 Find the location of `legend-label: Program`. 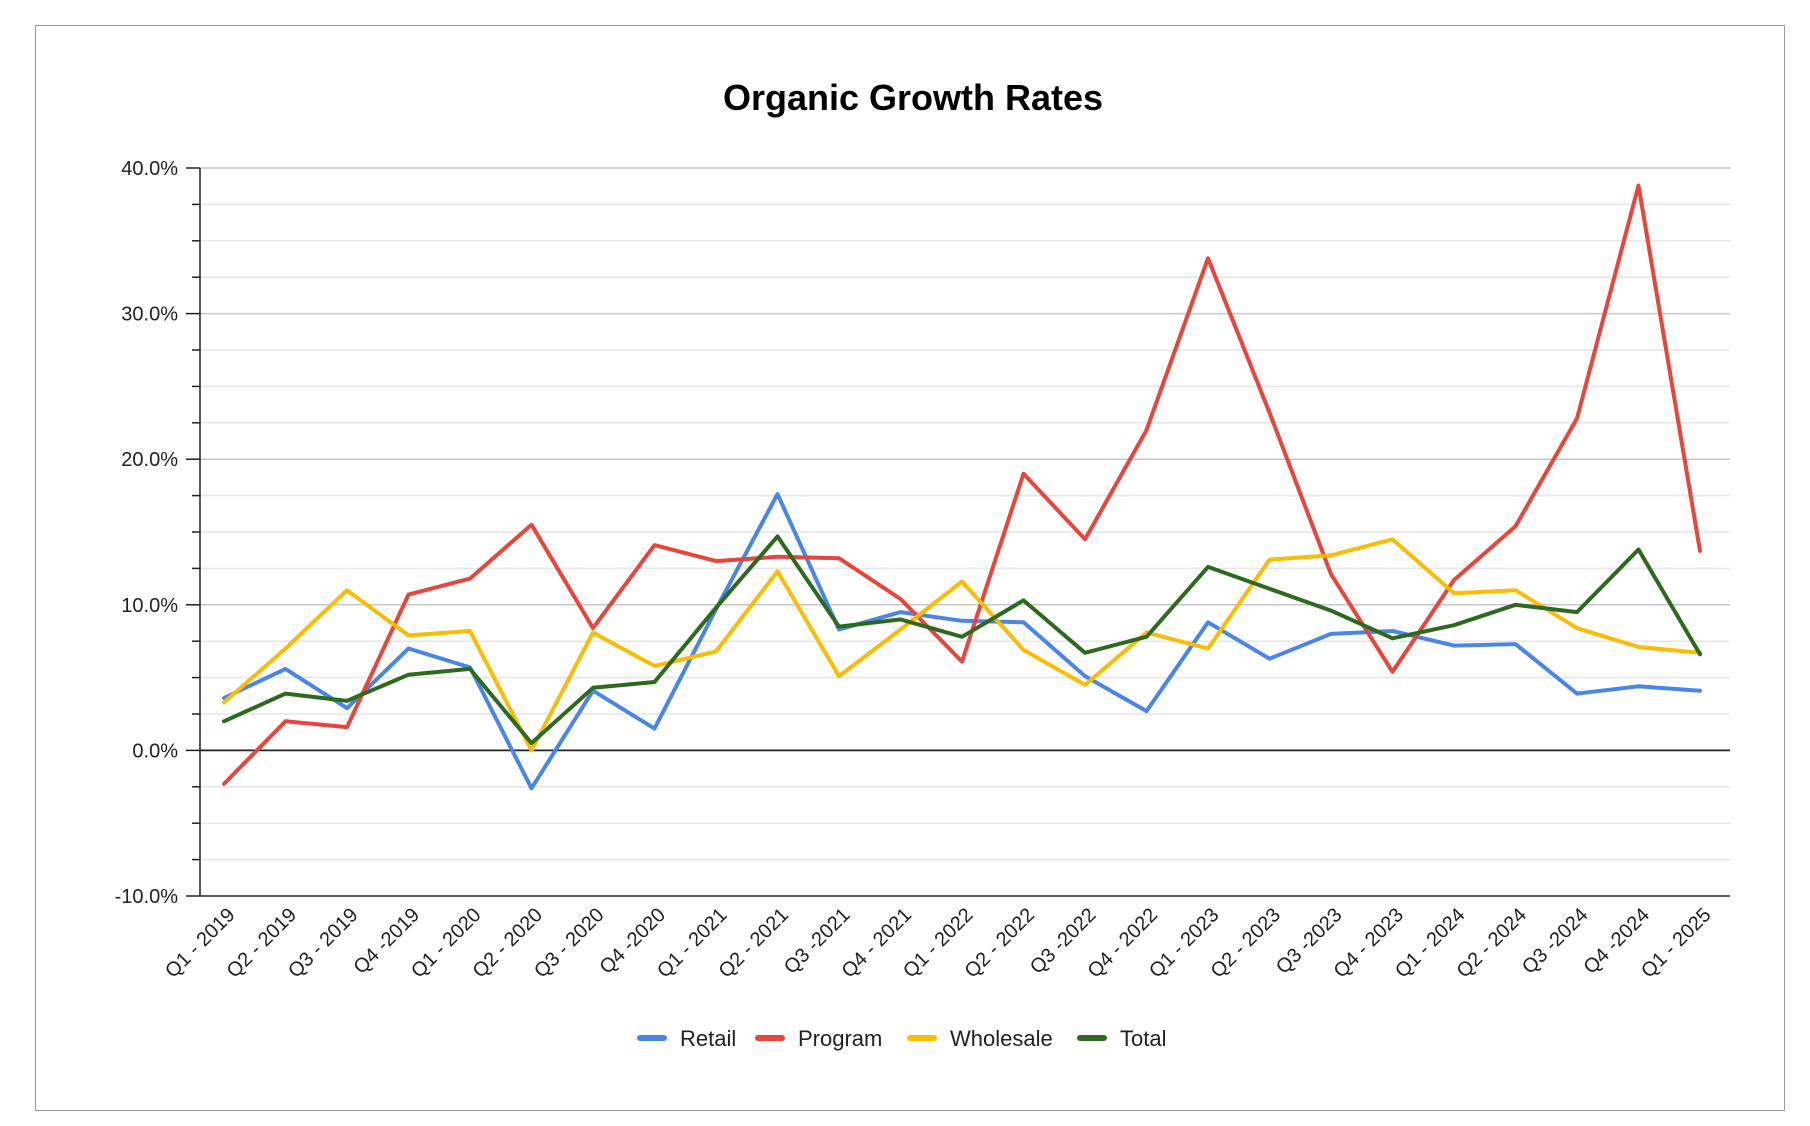

legend-label: Program is located at coordinates (840, 1038).